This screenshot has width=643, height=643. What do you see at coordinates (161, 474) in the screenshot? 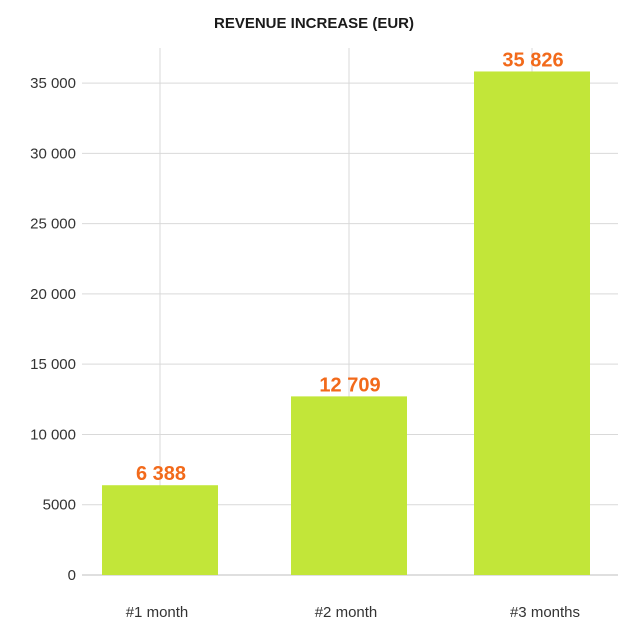
I see `data-label-1: 6 388` at bounding box center [161, 474].